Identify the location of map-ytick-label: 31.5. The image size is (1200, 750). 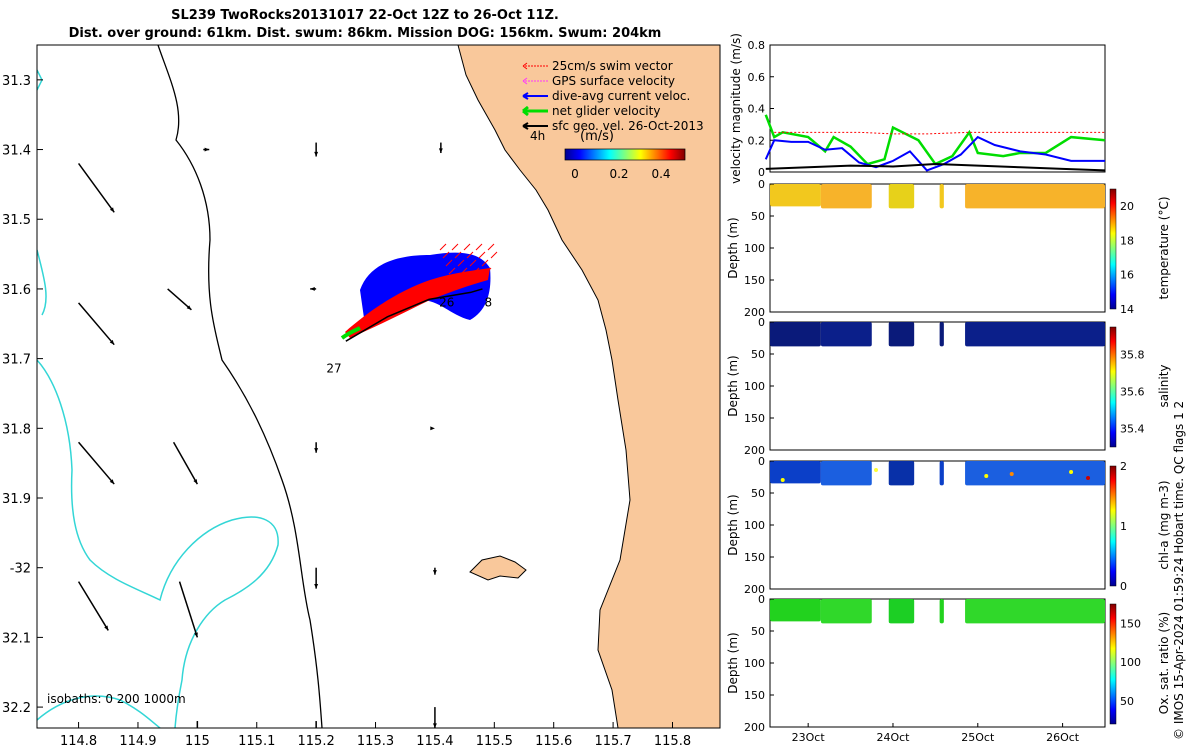
(16, 220).